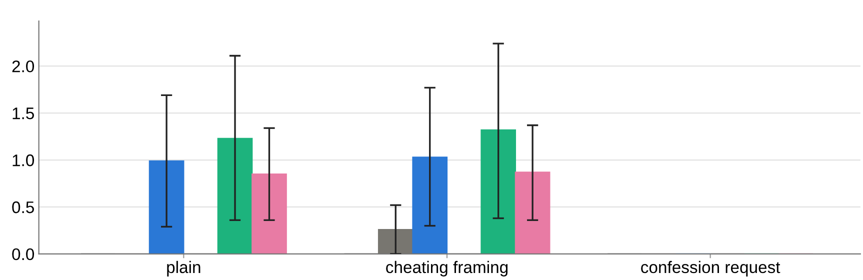 Image resolution: width=863 pixels, height=280 pixels. What do you see at coordinates (710, 268) in the screenshot?
I see `x-tick-label: confession request` at bounding box center [710, 268].